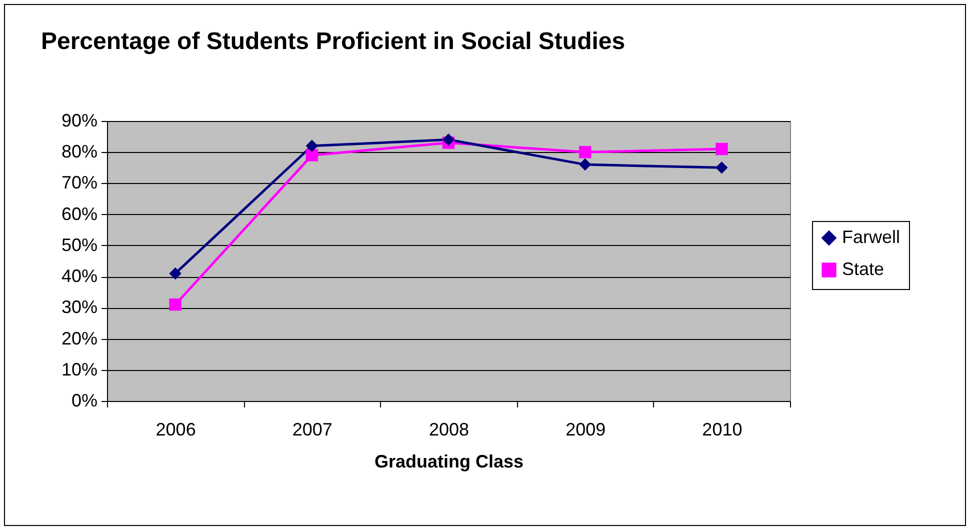 This screenshot has width=972, height=532. I want to click on y-tick-label: 20%, so click(79, 338).